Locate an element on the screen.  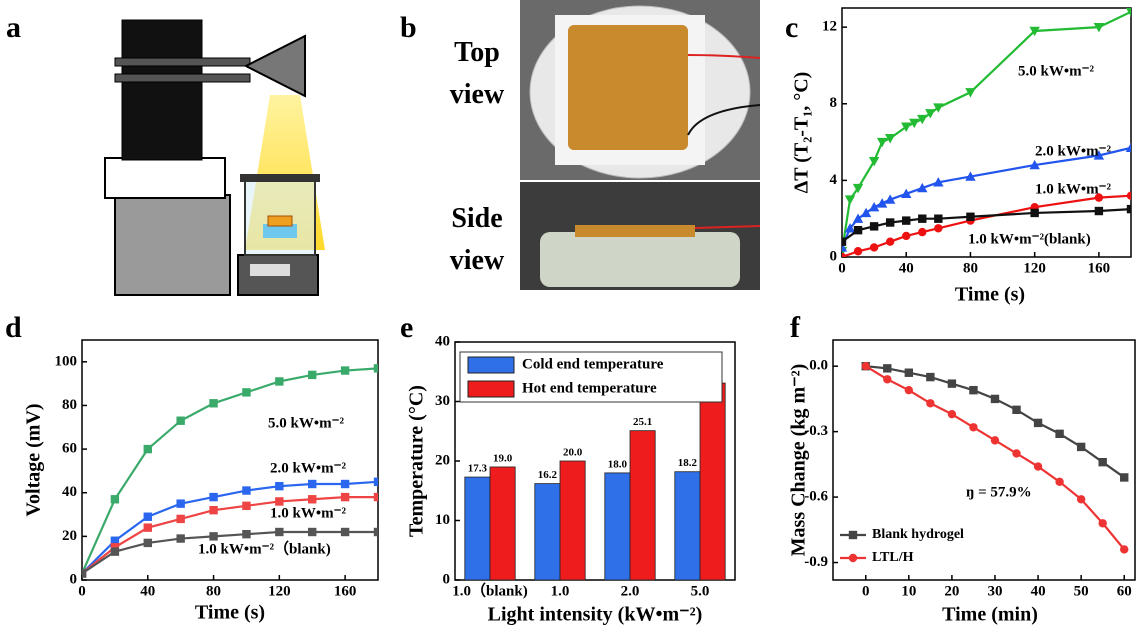
x-tick-label: 1.0（blank) is located at coordinates (489, 590).